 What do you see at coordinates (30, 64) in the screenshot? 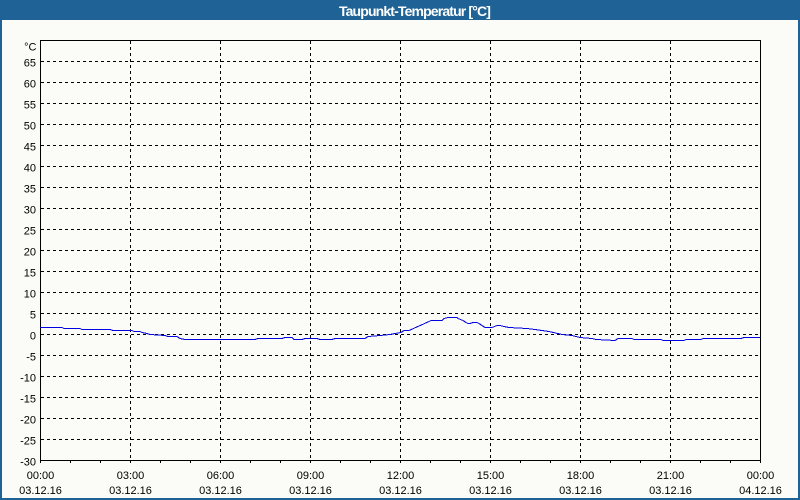
I see `svg-text: 65` at bounding box center [30, 64].